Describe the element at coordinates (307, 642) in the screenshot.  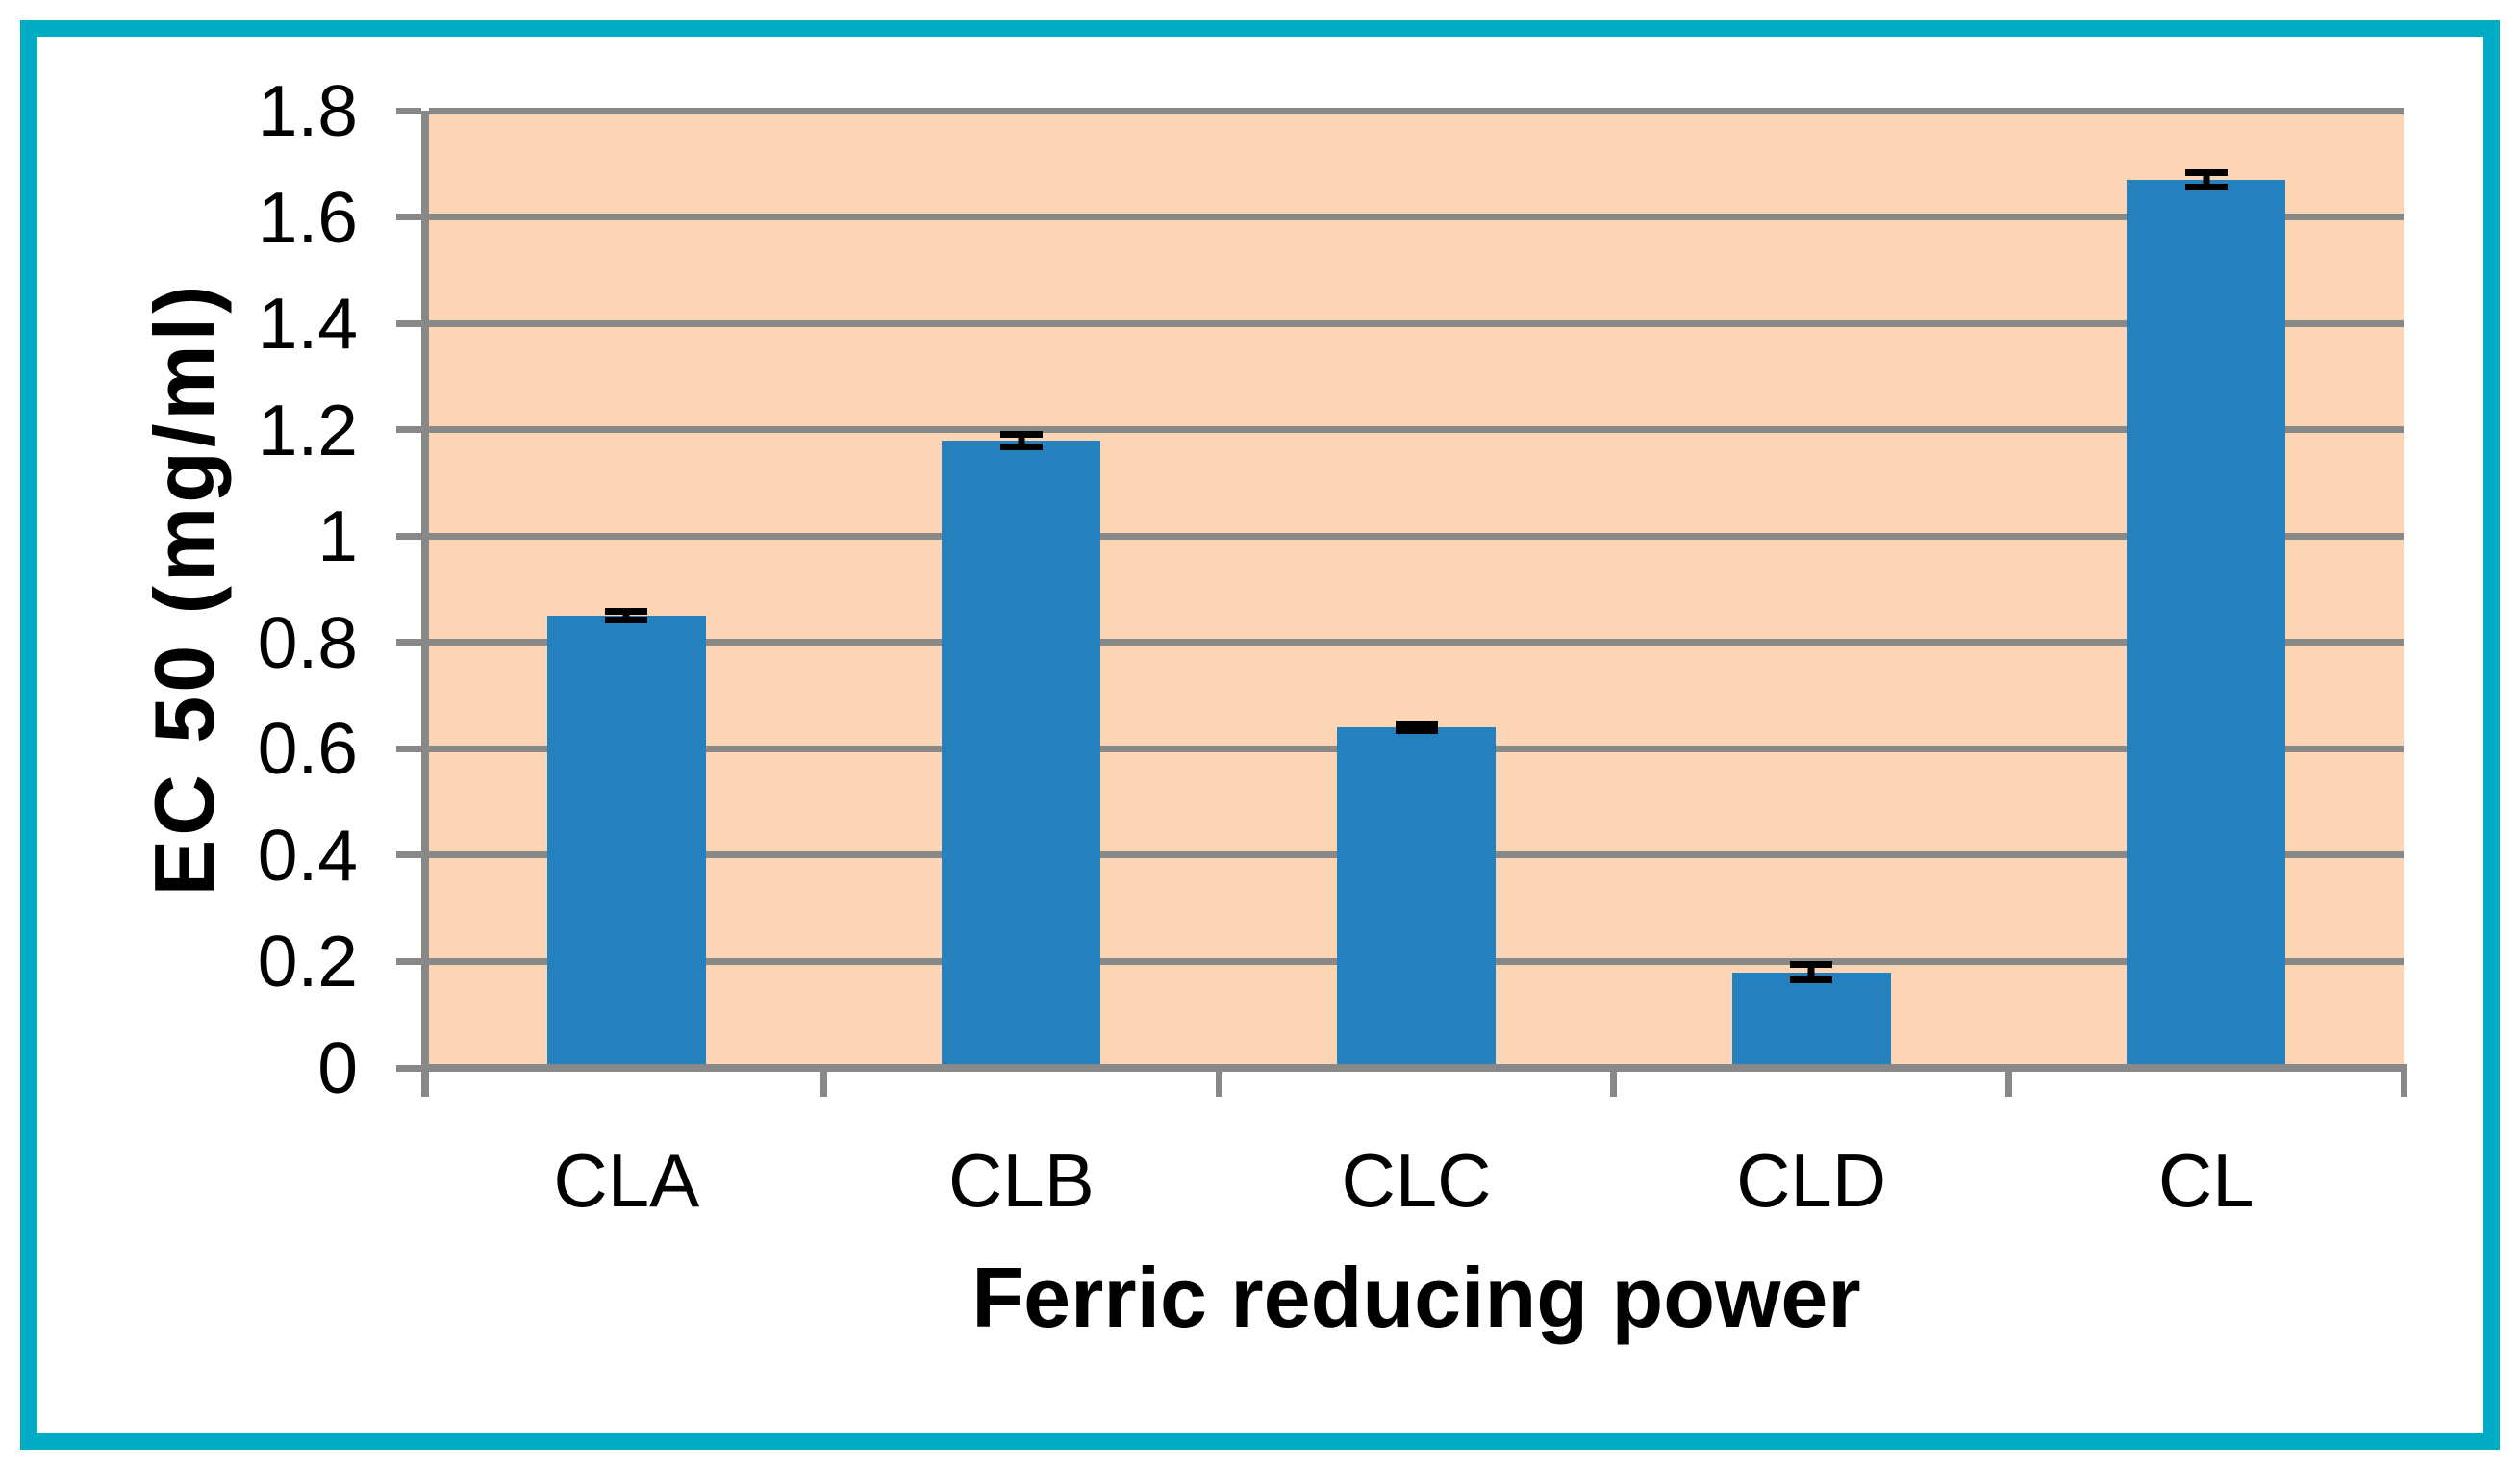
I see `y-tick-label: 0.8` at that location.